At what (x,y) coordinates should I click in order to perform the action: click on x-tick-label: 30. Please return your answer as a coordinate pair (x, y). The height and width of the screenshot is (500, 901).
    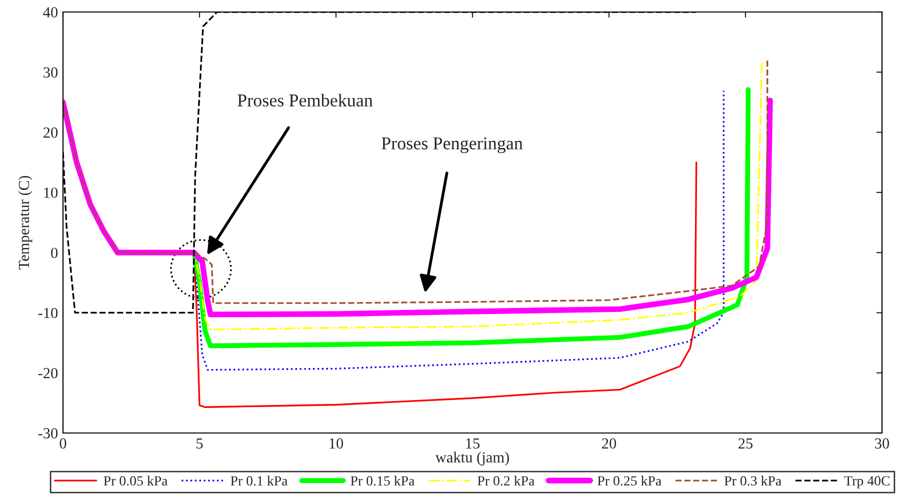
    Looking at the image, I should click on (882, 443).